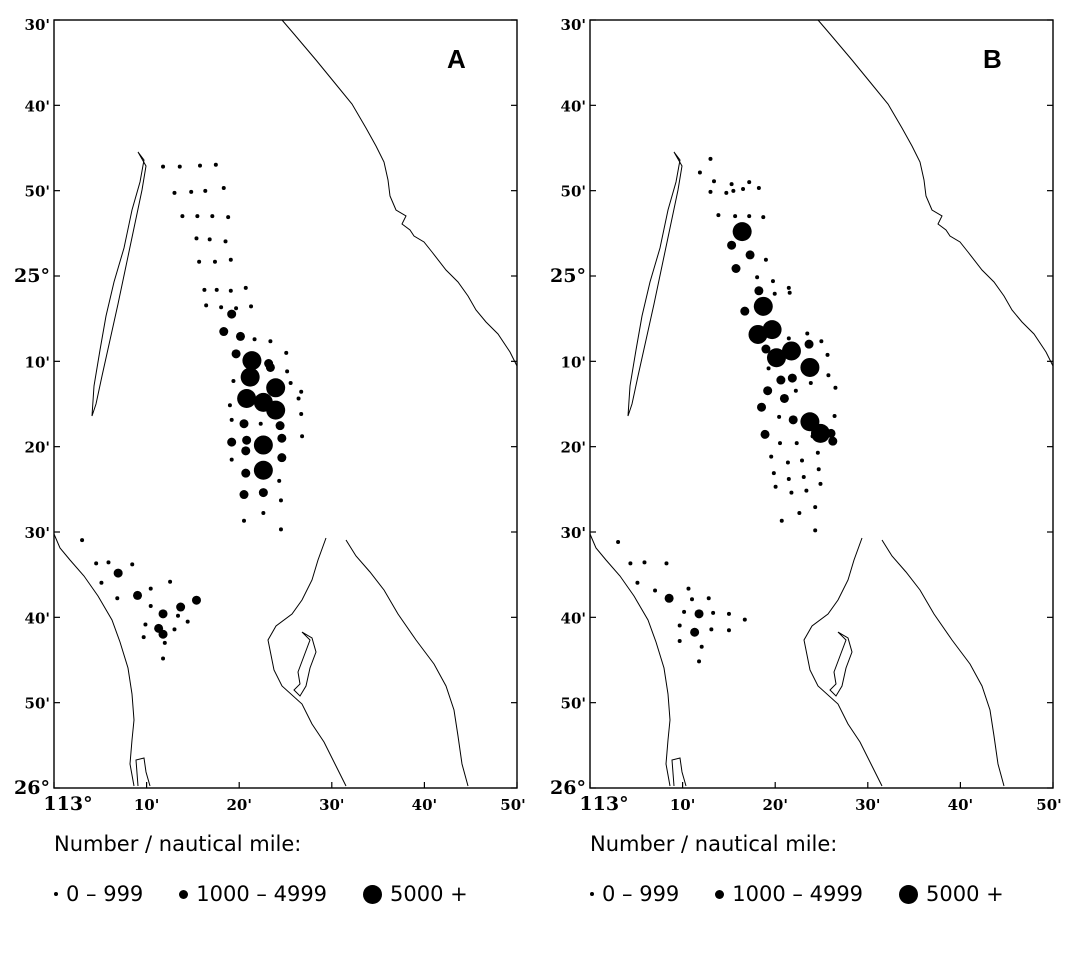 The height and width of the screenshot is (958, 1071). I want to click on lon-tick-label: 10', so click(146, 805).